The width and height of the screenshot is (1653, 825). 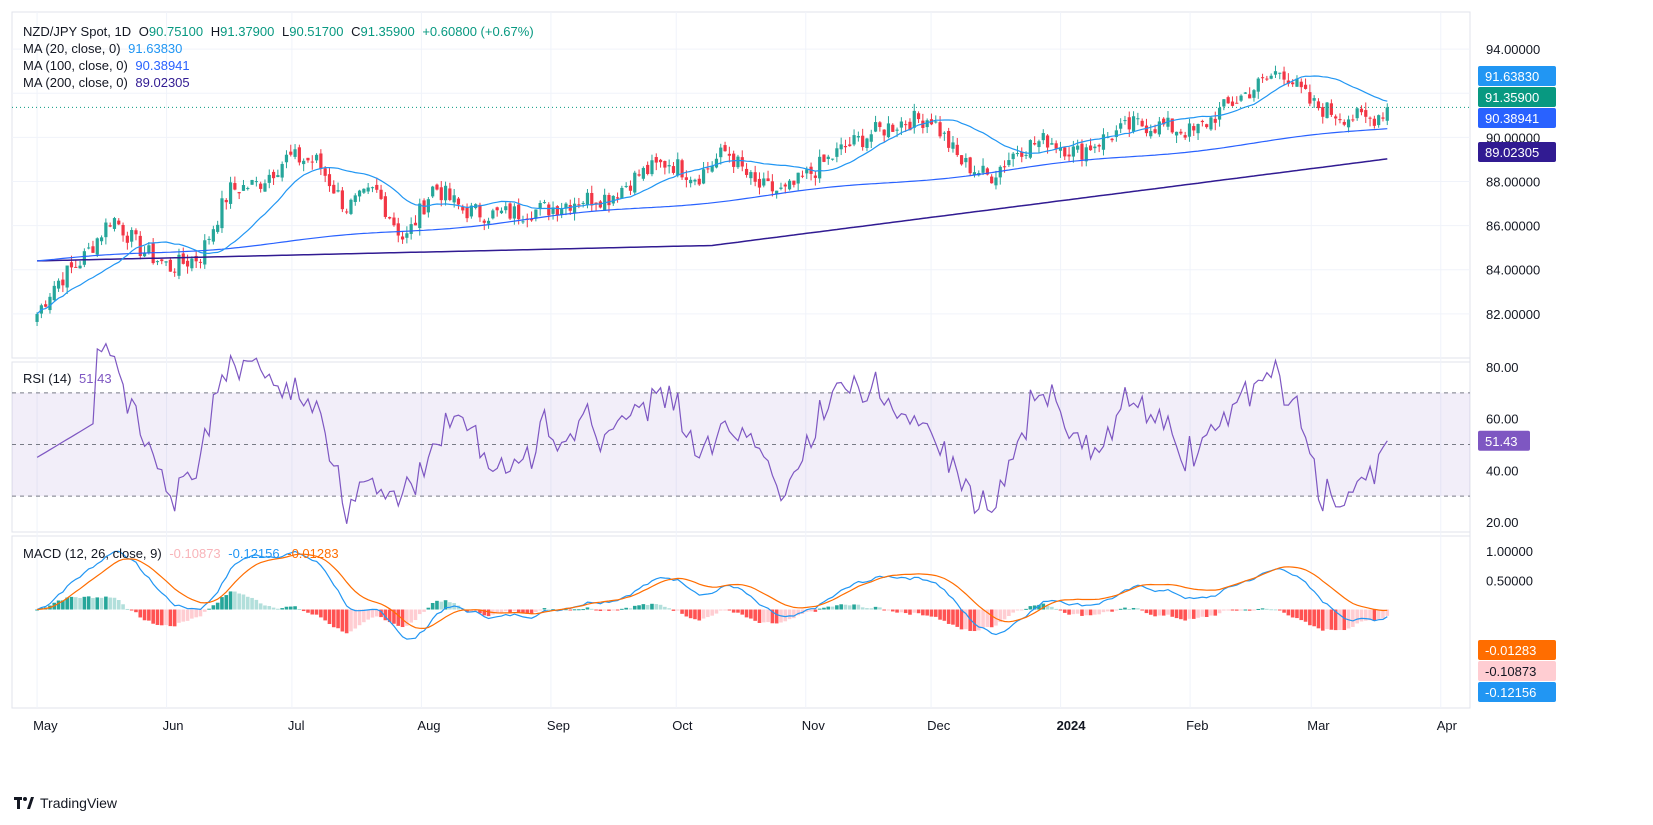 I want to click on tradingview-logo: TradingView, so click(x=65, y=803).